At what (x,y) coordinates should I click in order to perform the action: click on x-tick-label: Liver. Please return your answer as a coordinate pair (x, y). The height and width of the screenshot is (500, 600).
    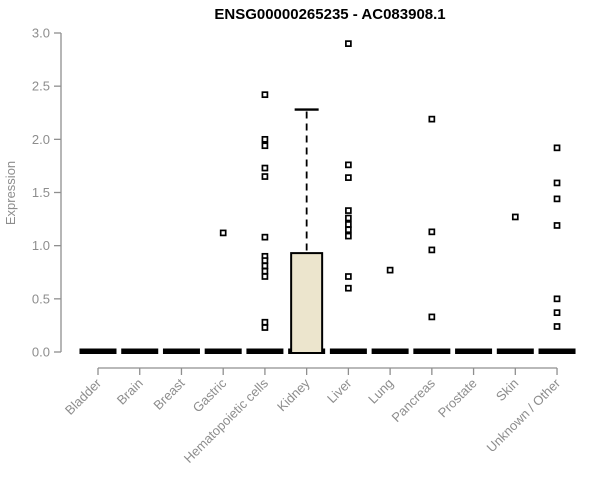
    Looking at the image, I should click on (339, 390).